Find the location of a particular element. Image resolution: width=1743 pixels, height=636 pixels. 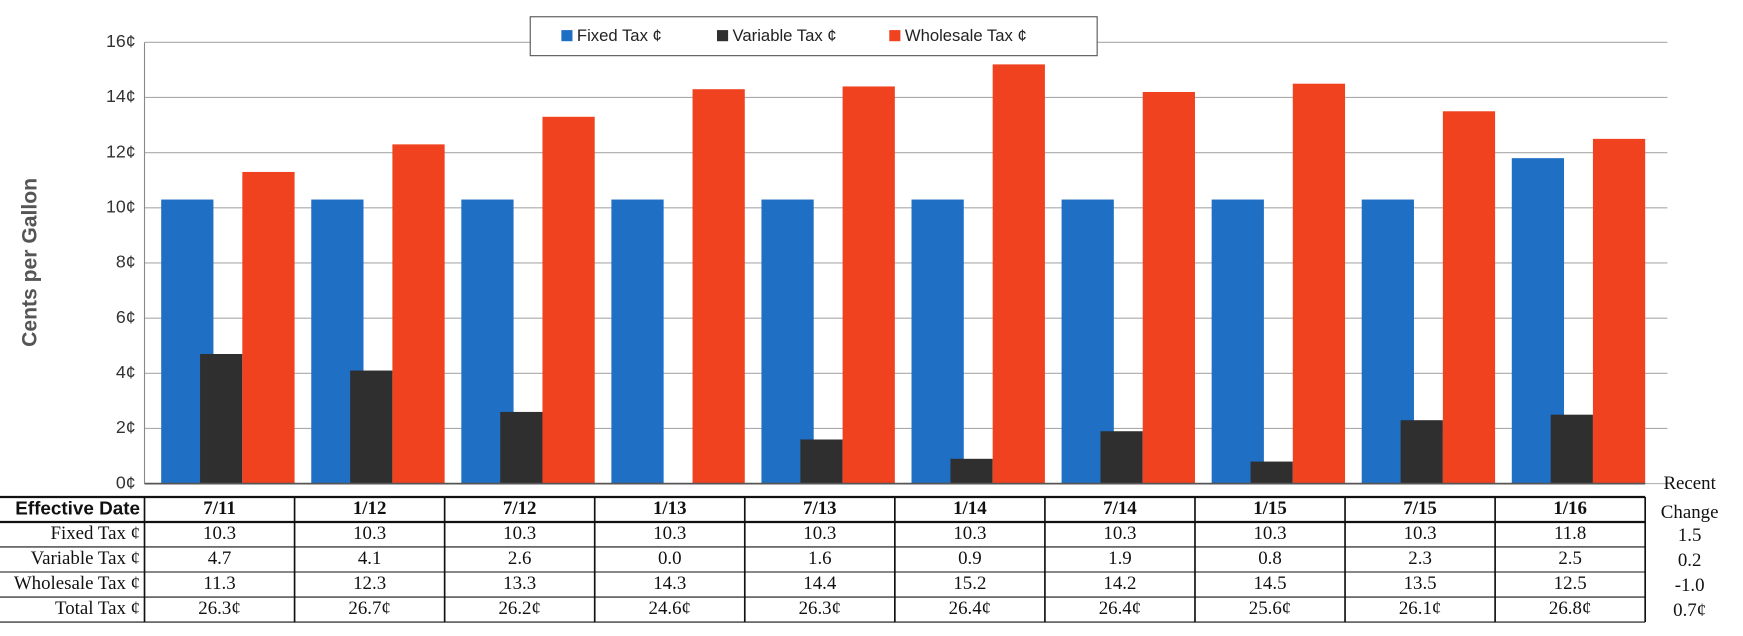

y-tick-label: 0¢ is located at coordinates (126, 482).